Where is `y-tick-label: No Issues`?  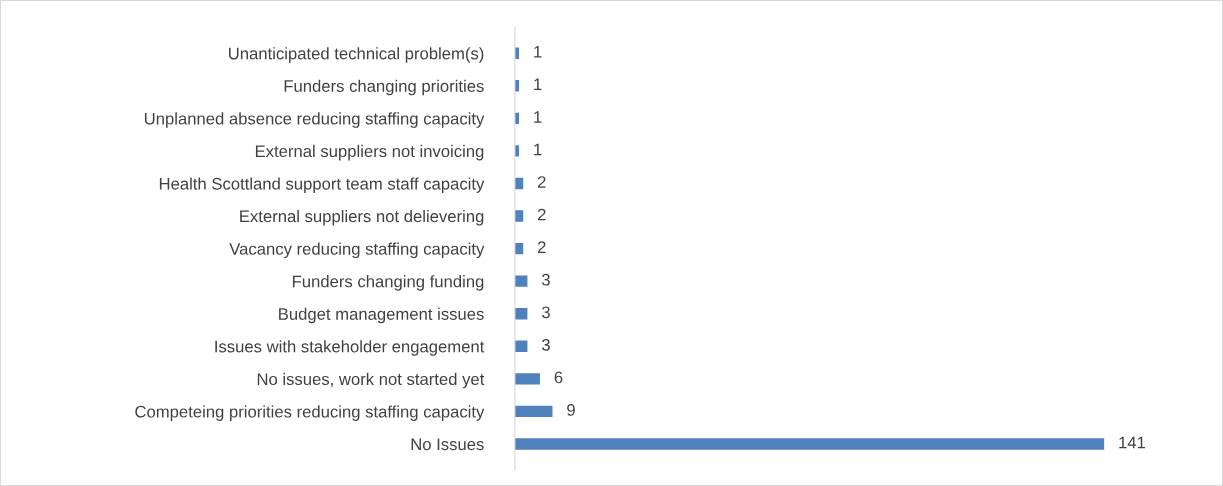 y-tick-label: No Issues is located at coordinates (447, 444).